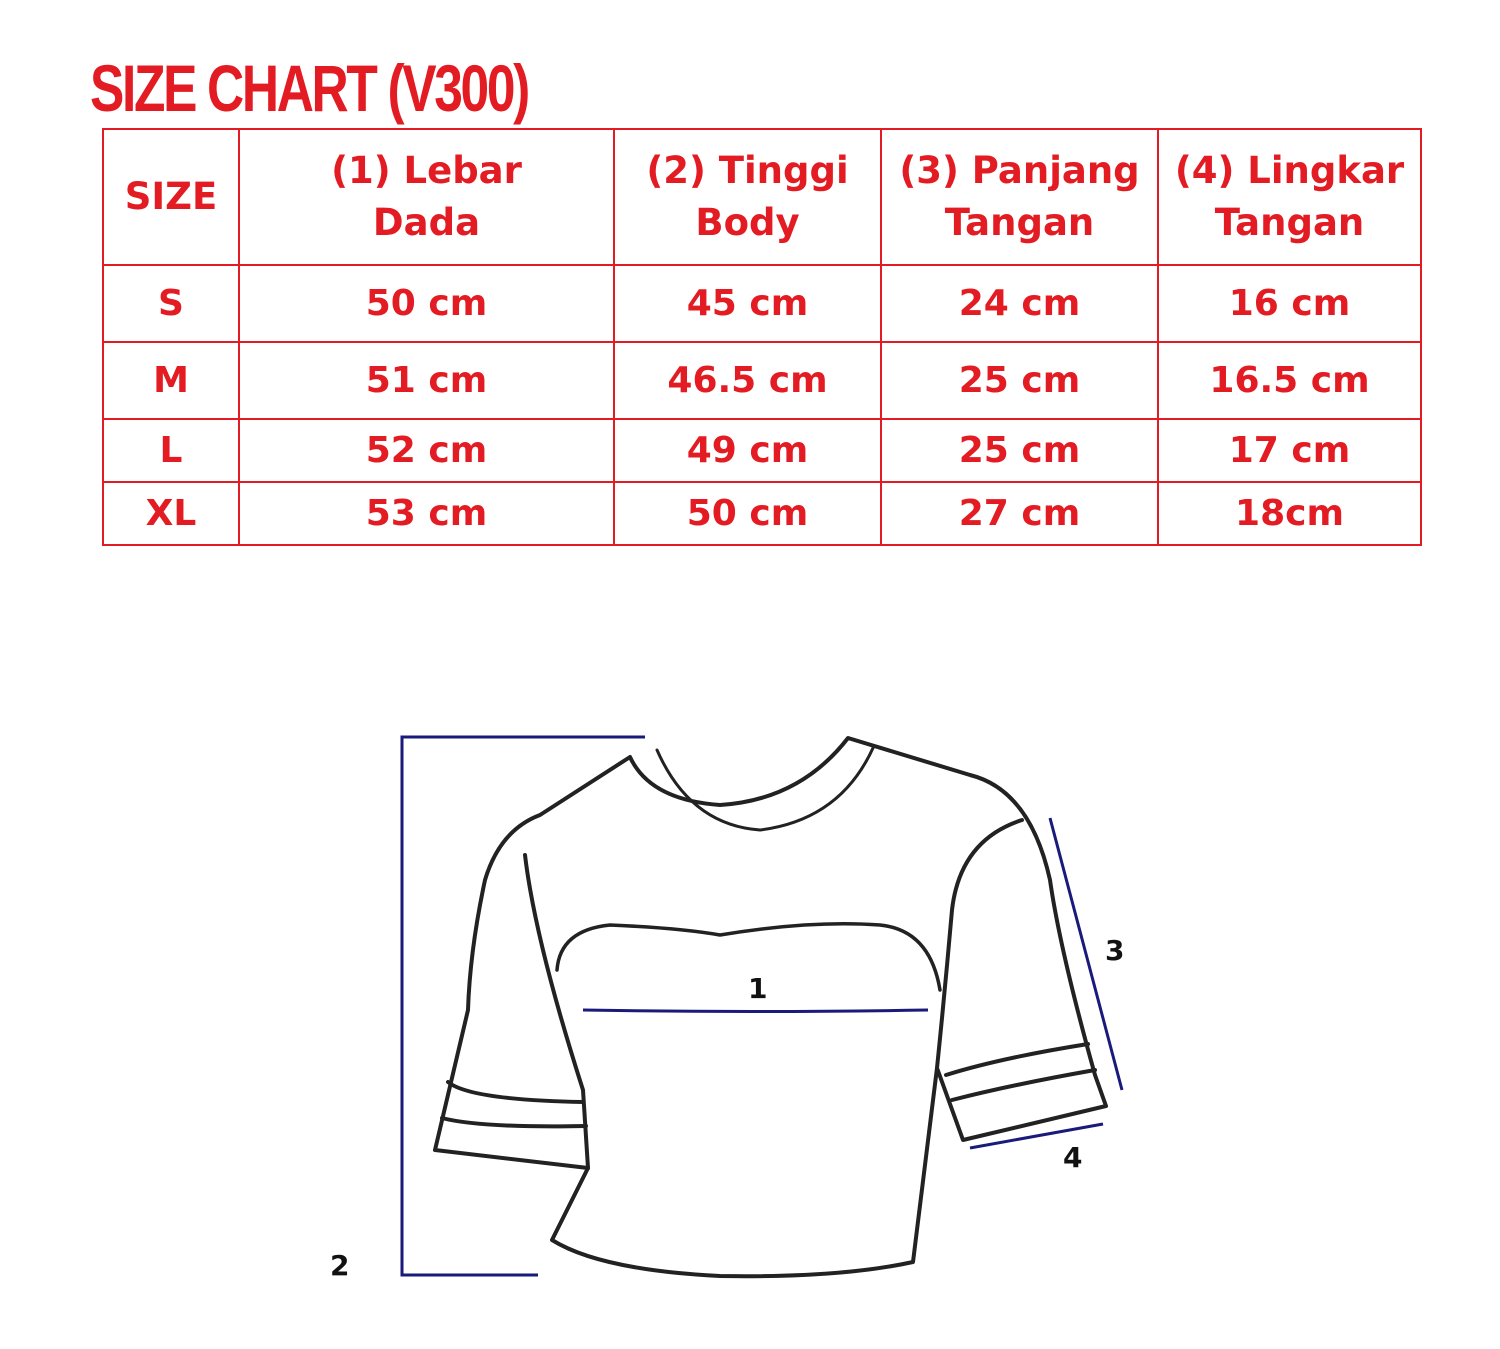  I want to click on cell: 27 cm, so click(1019, 513).